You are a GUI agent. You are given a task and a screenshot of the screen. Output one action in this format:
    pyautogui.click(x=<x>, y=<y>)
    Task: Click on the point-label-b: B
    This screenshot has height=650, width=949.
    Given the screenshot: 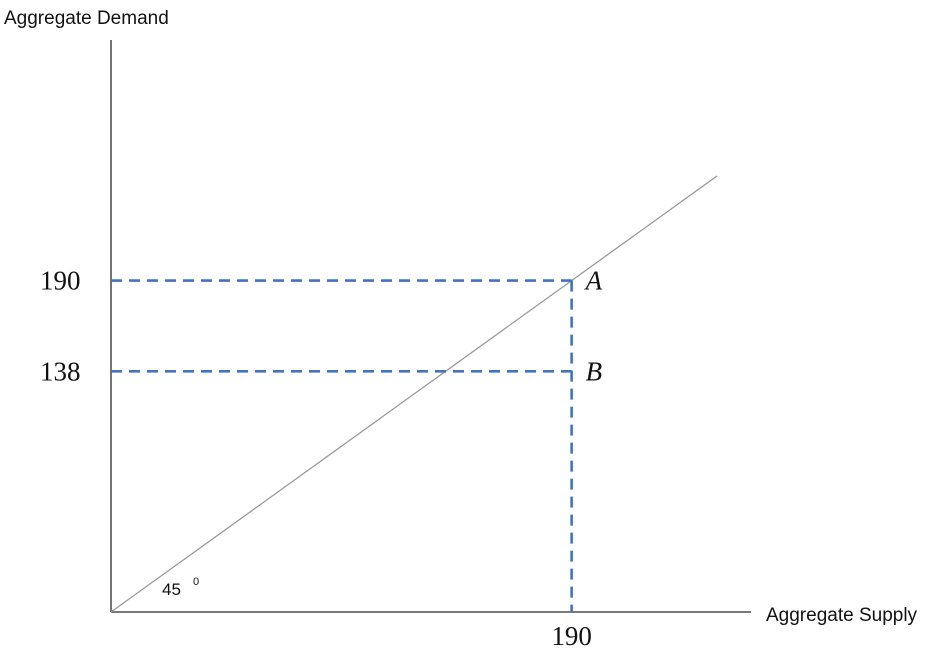 What is the action you would take?
    pyautogui.click(x=594, y=371)
    